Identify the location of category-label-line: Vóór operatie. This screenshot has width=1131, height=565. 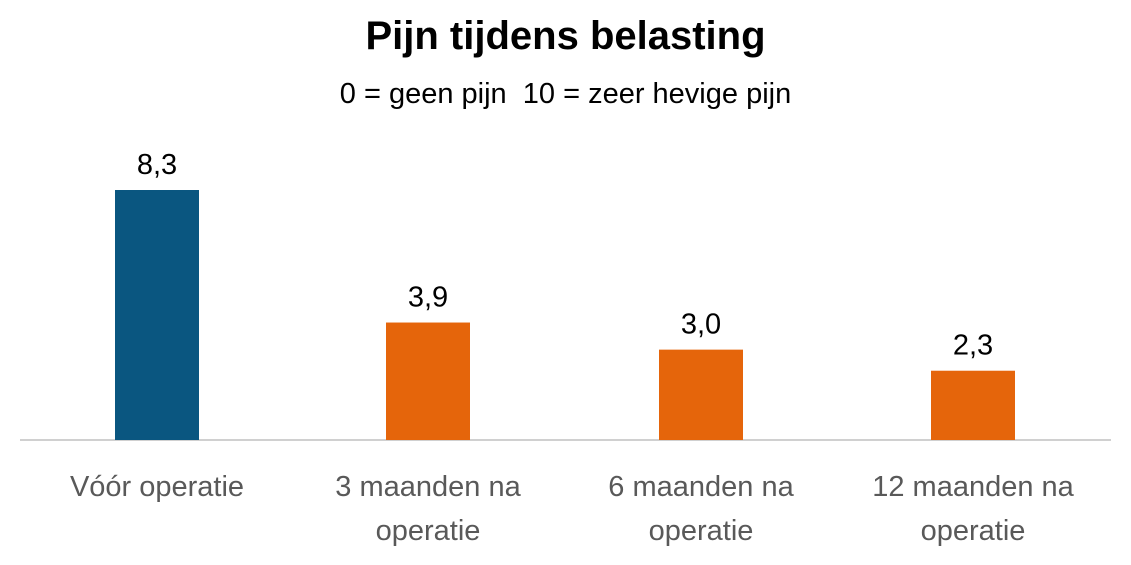
(157, 487).